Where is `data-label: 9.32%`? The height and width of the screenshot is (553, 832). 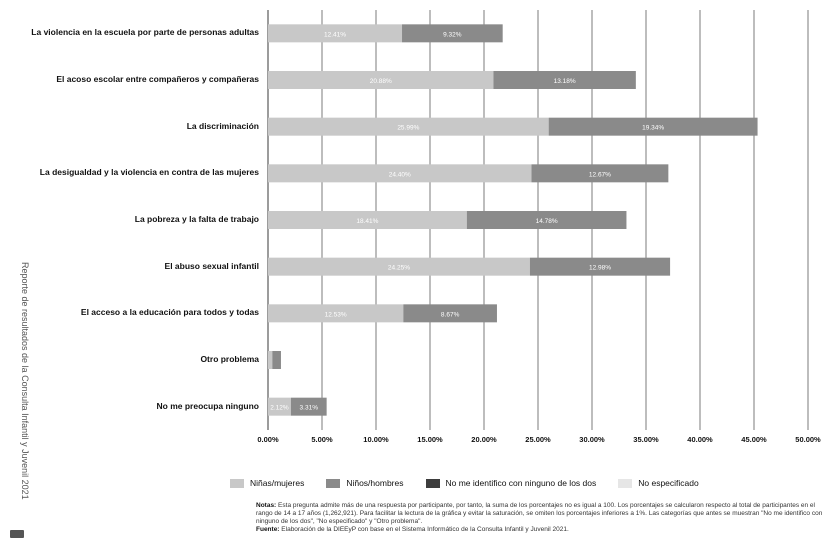 data-label: 9.32% is located at coordinates (452, 34).